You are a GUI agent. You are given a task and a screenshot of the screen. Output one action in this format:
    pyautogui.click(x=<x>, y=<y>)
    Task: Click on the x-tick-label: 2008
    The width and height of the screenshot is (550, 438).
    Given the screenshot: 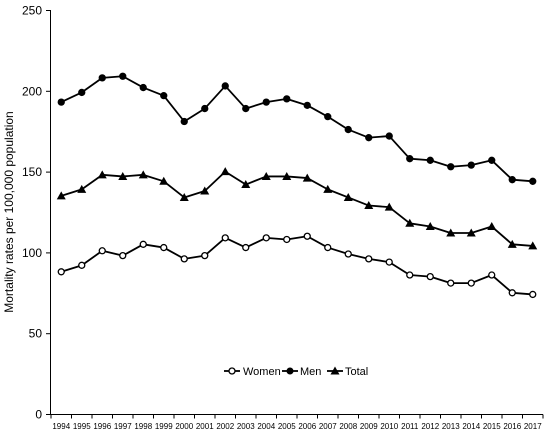 What is the action you would take?
    pyautogui.click(x=348, y=426)
    